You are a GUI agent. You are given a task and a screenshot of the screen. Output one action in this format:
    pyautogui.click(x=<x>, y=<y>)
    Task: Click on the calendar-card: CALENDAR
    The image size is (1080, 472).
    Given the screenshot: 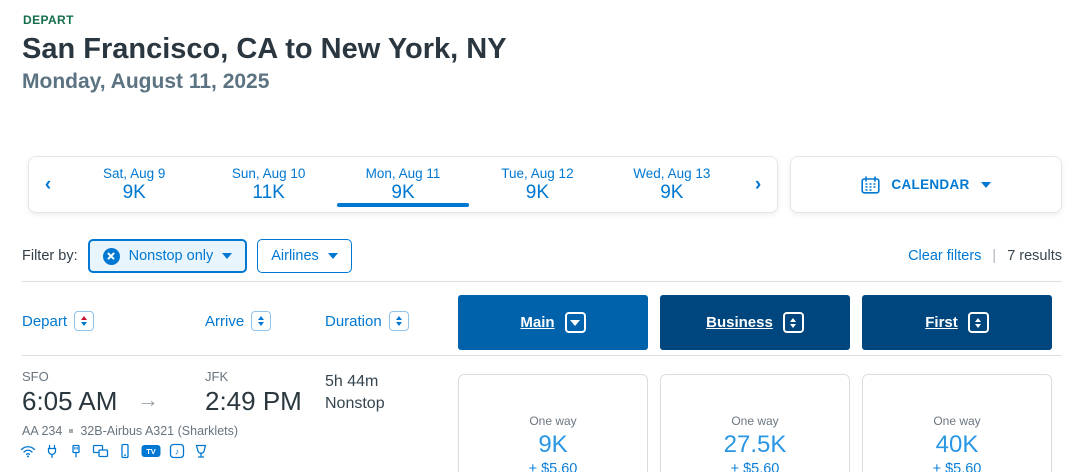 What is the action you would take?
    pyautogui.click(x=926, y=184)
    